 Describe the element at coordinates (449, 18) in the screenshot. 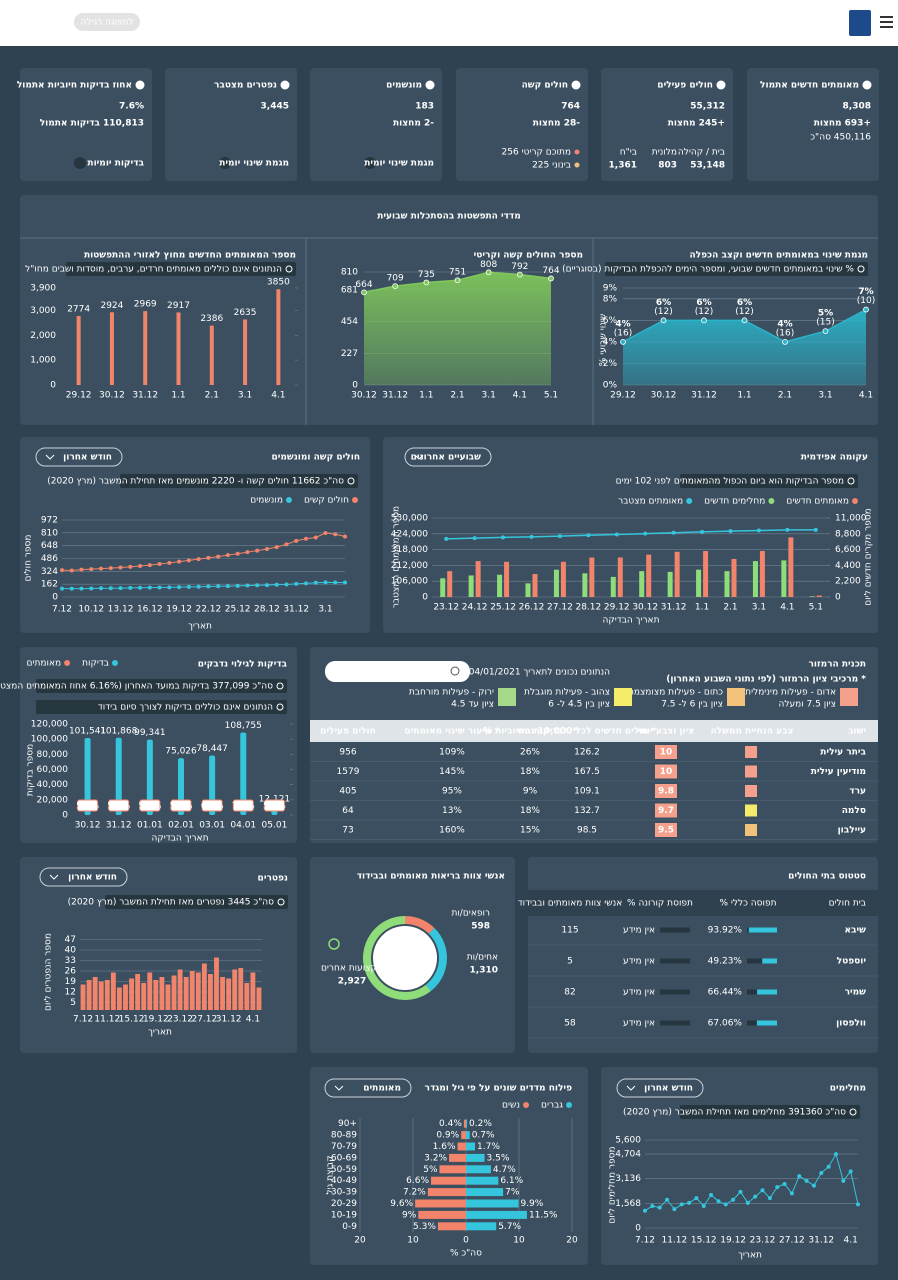

I see `page-title: נגיף הקורונה בישראל - תמונת מצב כללית` at that location.